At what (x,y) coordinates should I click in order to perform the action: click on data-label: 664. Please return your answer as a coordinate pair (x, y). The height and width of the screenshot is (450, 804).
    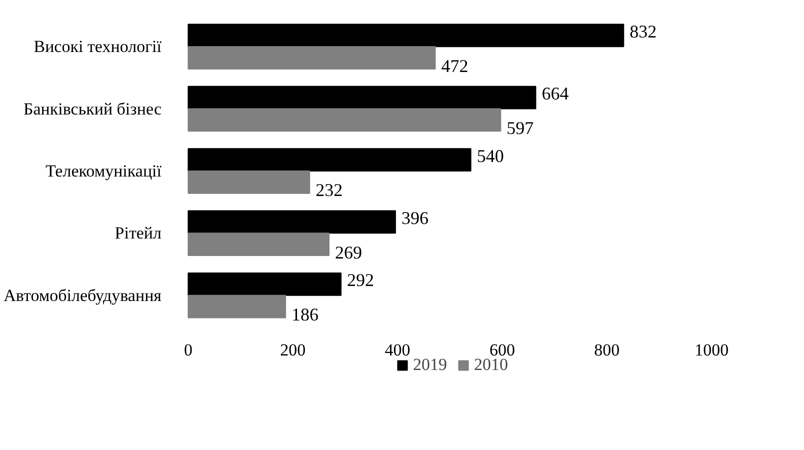
    Looking at the image, I should click on (555, 94).